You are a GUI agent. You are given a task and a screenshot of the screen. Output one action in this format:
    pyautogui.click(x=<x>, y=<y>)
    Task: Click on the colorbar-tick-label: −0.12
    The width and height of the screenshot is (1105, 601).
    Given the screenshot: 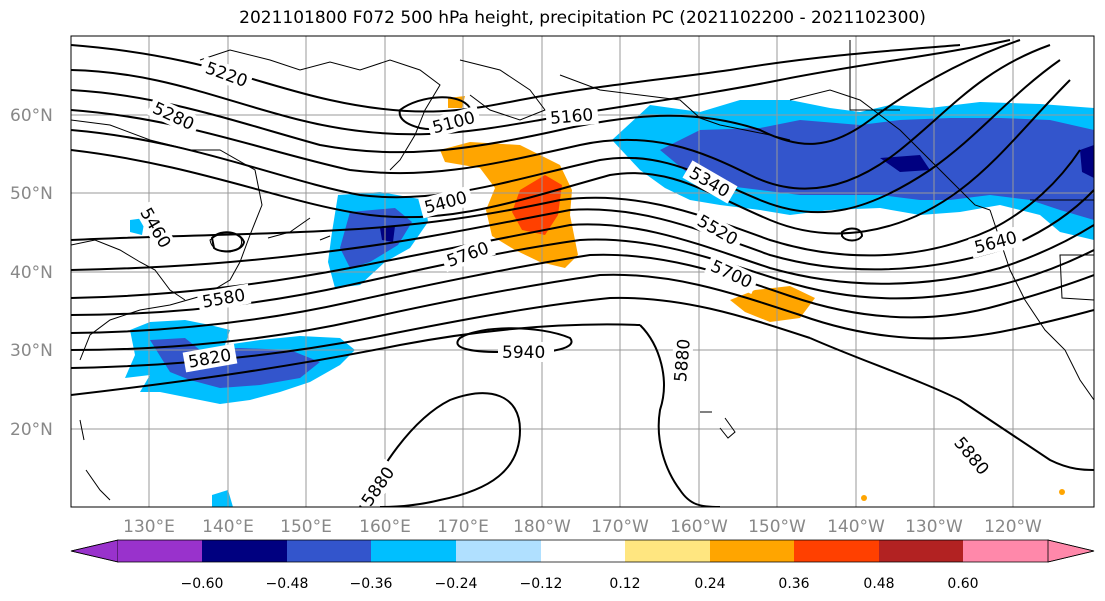 What is the action you would take?
    pyautogui.click(x=541, y=584)
    